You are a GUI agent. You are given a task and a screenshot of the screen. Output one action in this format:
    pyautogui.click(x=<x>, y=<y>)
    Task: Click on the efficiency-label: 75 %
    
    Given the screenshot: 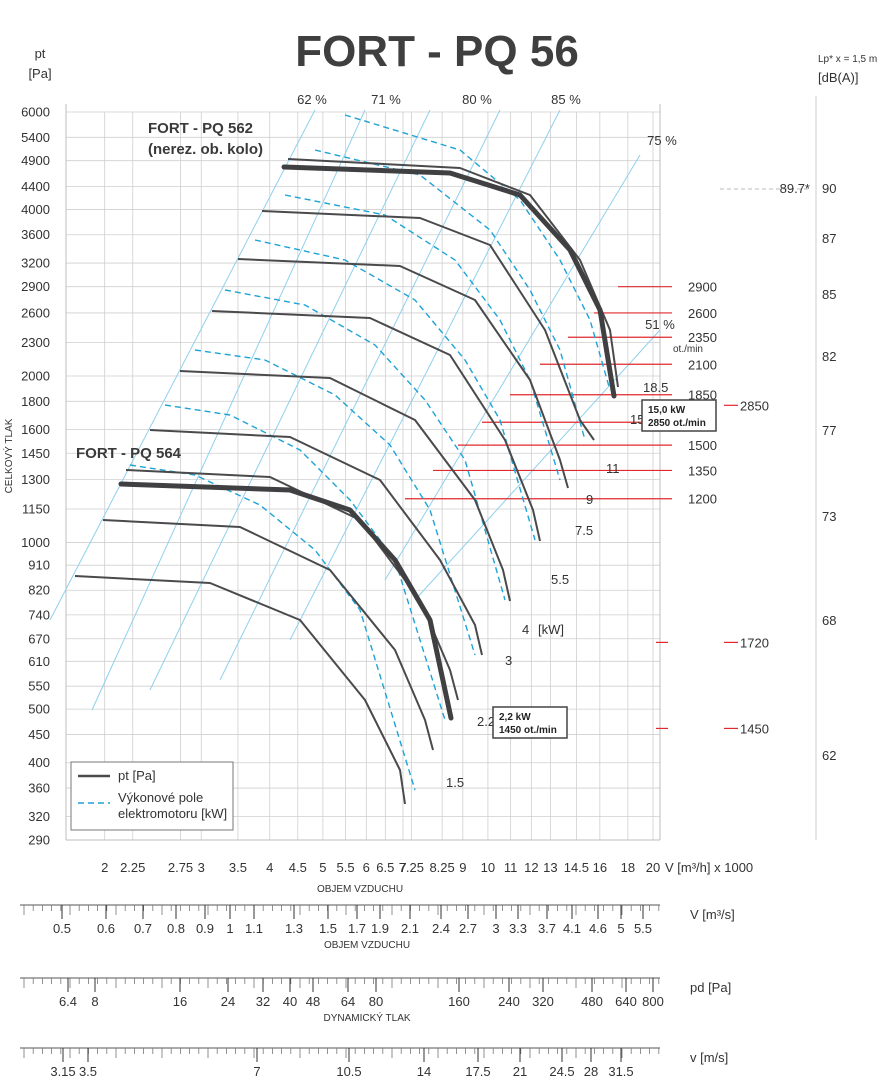 What is the action you would take?
    pyautogui.click(x=662, y=140)
    